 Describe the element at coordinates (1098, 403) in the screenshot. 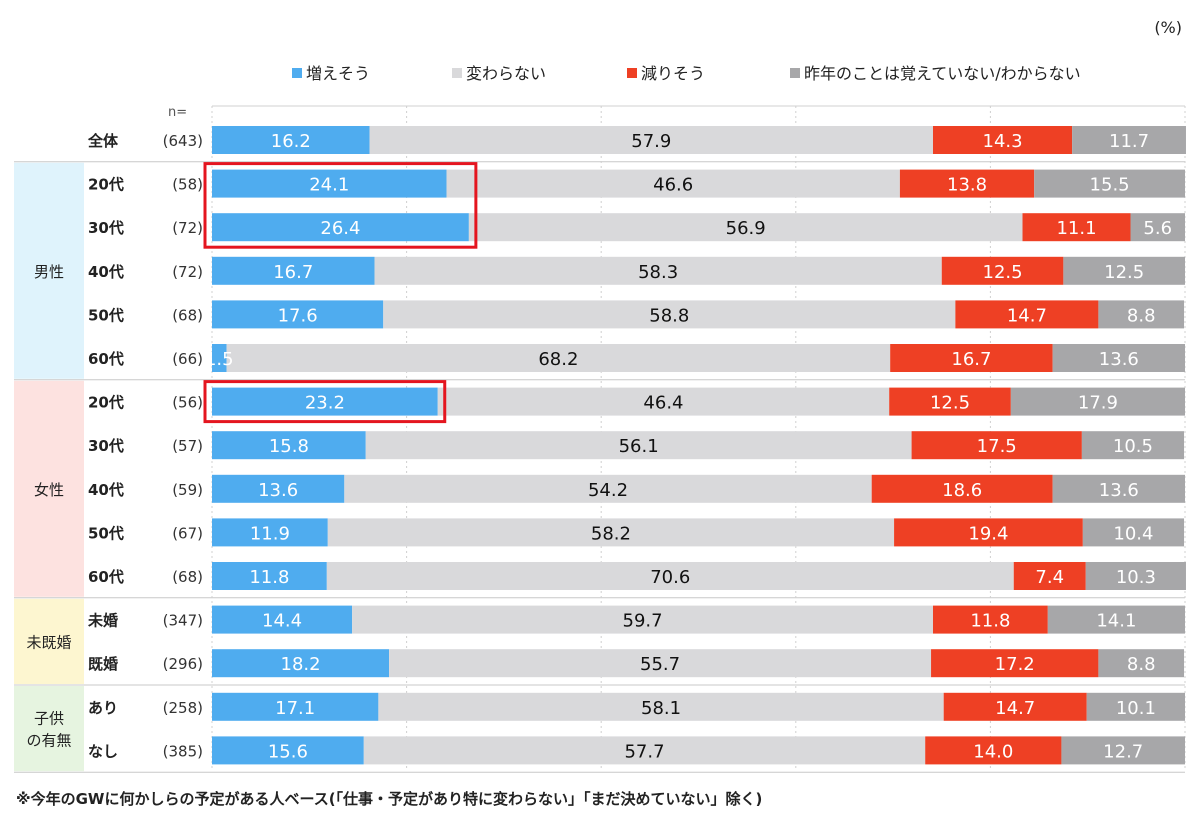

I see `data-label: 17.9` at that location.